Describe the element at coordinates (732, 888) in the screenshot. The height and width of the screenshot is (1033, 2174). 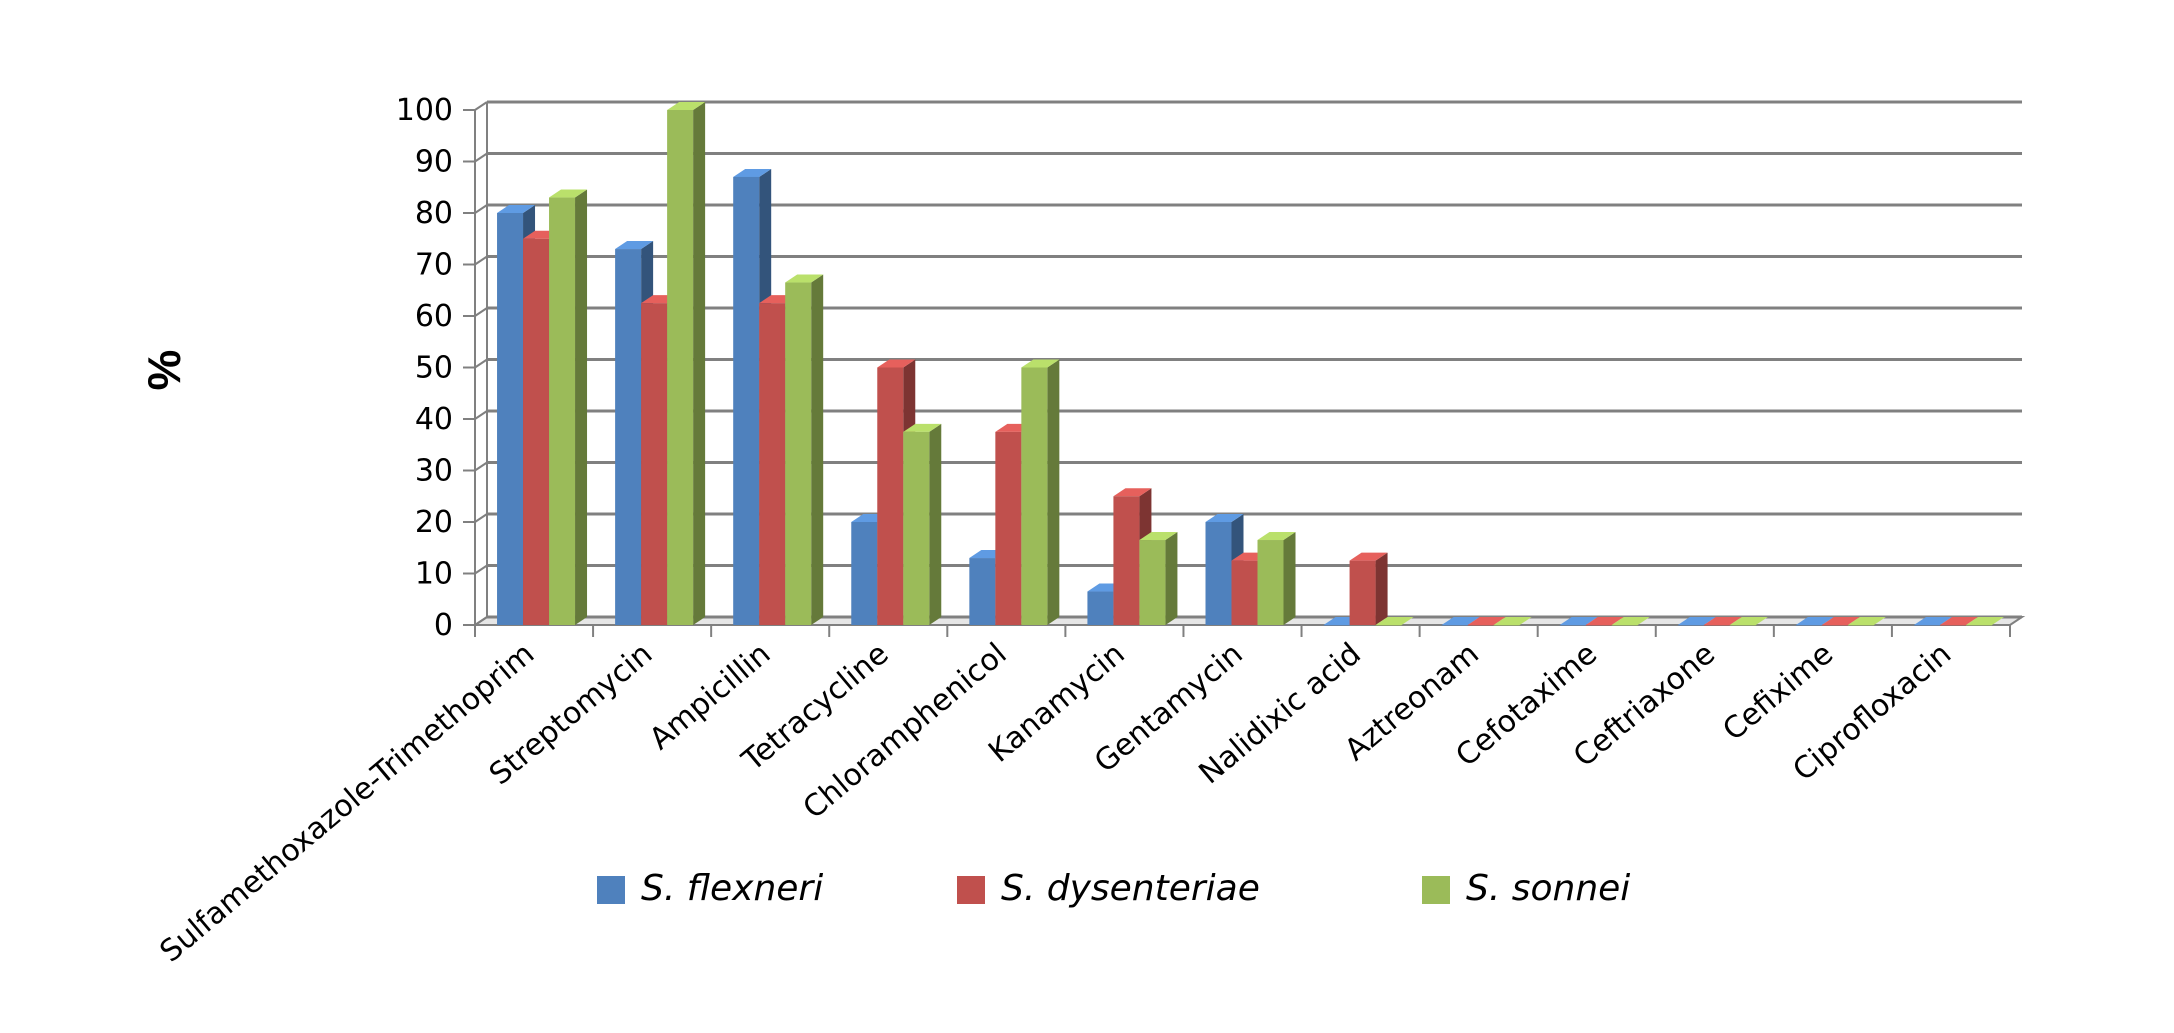
I see `legend-label: S. flexneri` at that location.